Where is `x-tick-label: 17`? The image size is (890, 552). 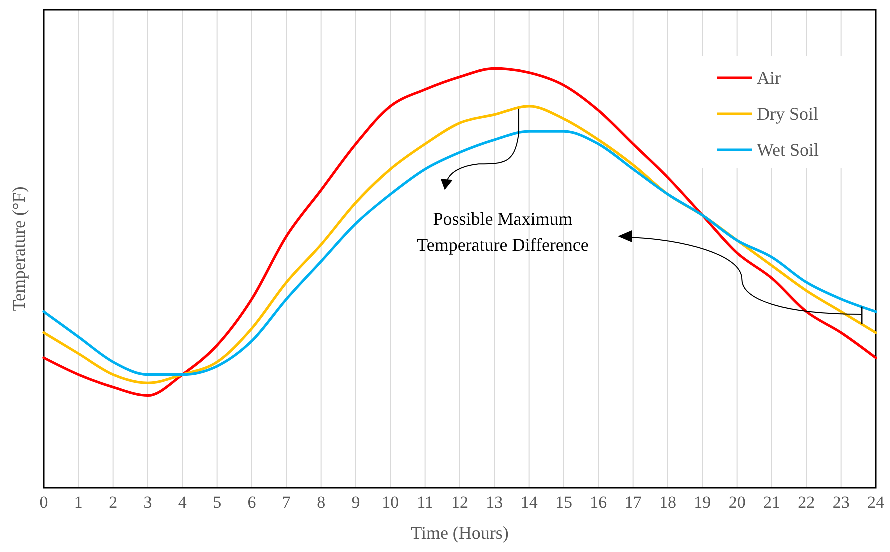
x-tick-label: 17 is located at coordinates (633, 502).